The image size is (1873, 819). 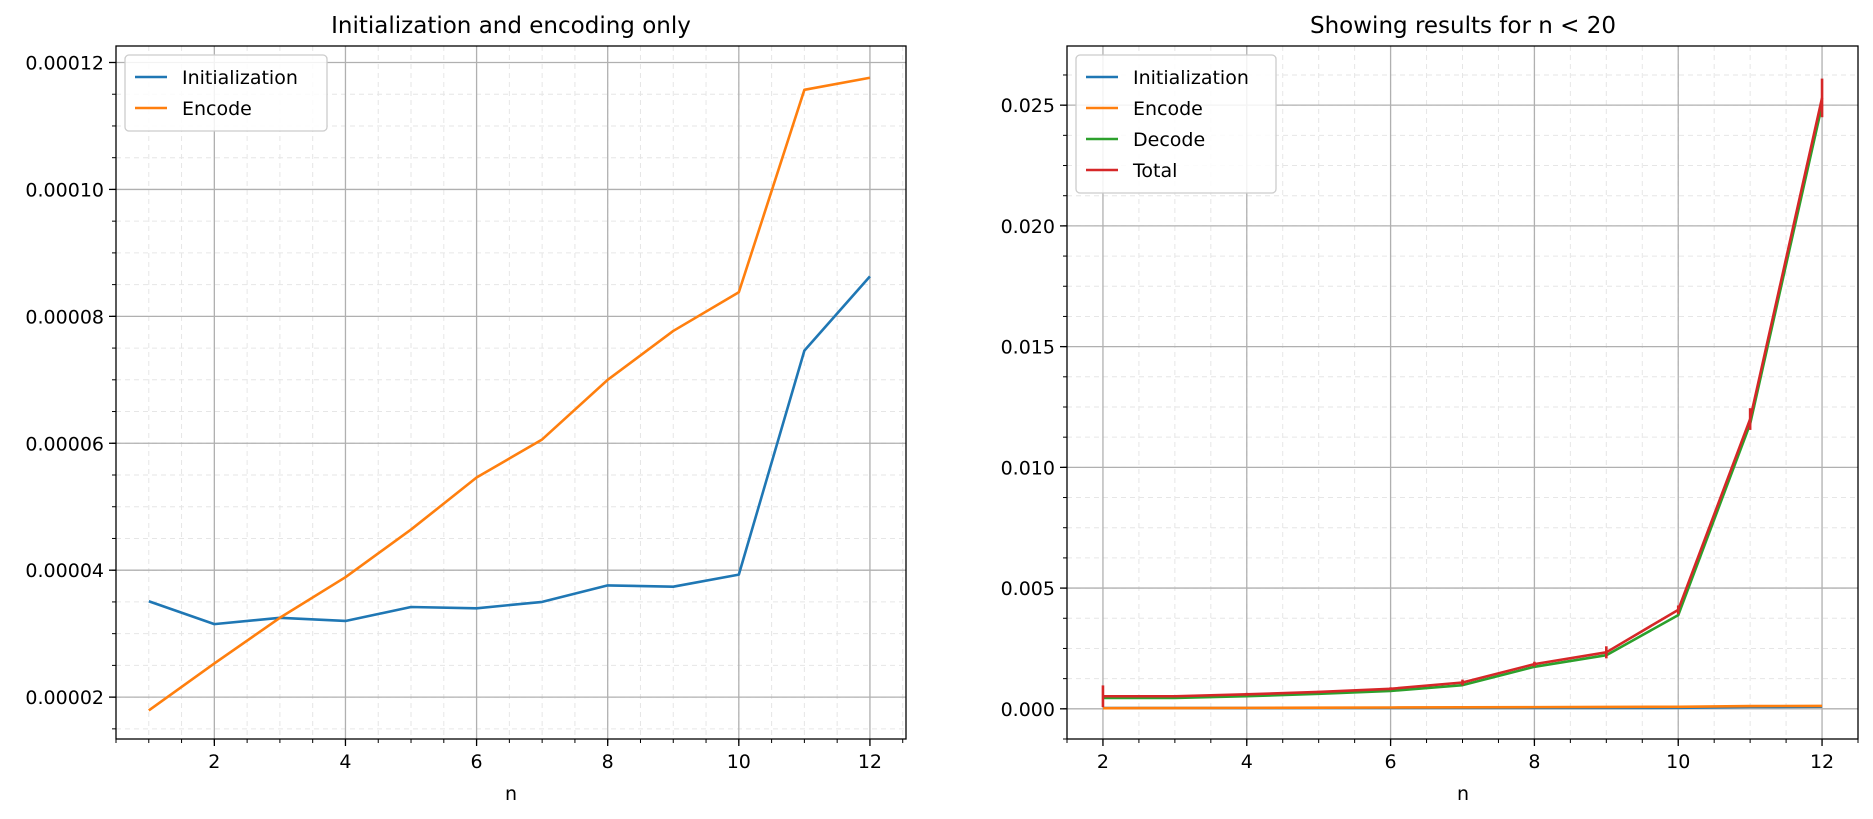 I want to click on y-tick-label: 0.010, so click(x=1028, y=468).